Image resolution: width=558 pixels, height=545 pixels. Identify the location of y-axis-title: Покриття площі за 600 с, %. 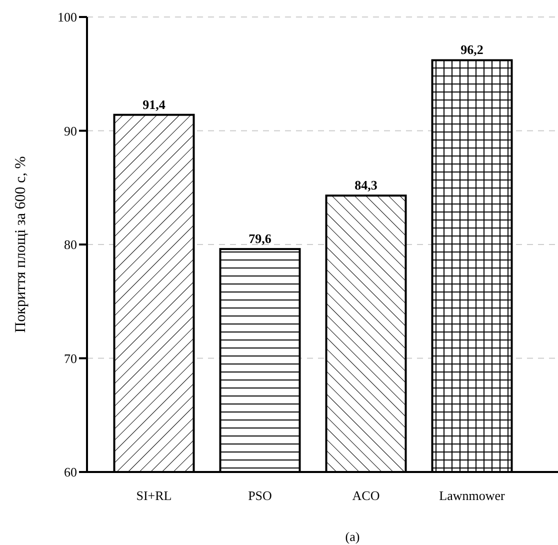
(21, 244).